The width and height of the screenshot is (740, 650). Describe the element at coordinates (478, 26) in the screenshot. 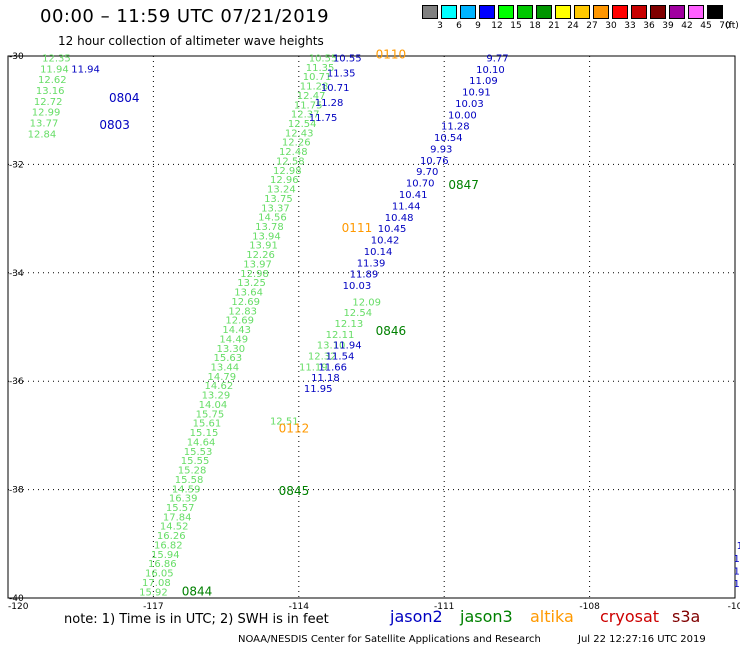

I see `legend-label: 9` at that location.